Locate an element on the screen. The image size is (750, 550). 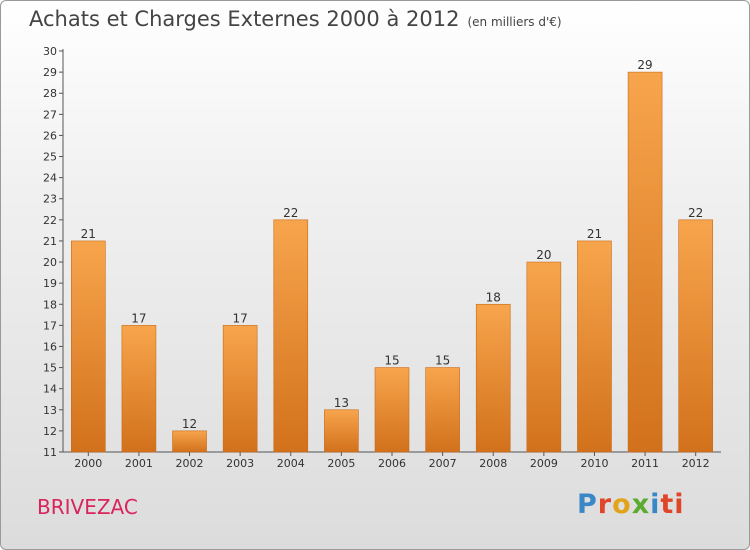
bar-2007 is located at coordinates (442, 410).